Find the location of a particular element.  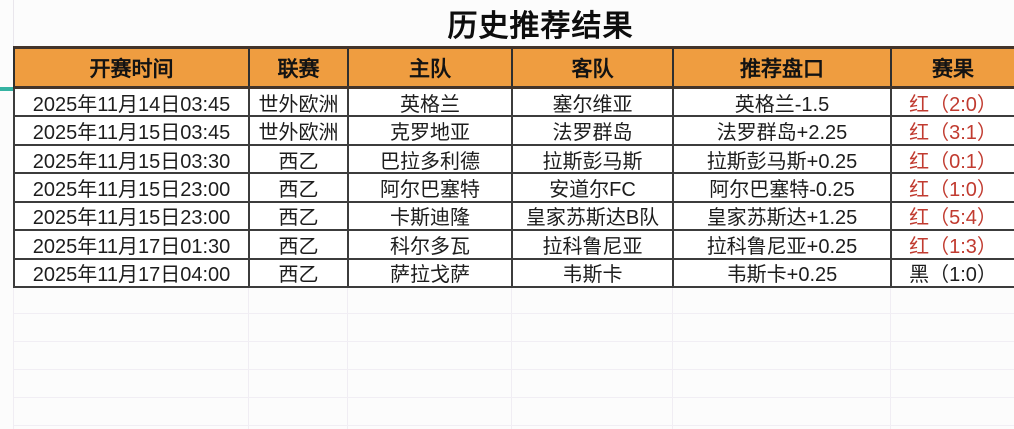

cell-home: 克罗地亚 is located at coordinates (431, 130).